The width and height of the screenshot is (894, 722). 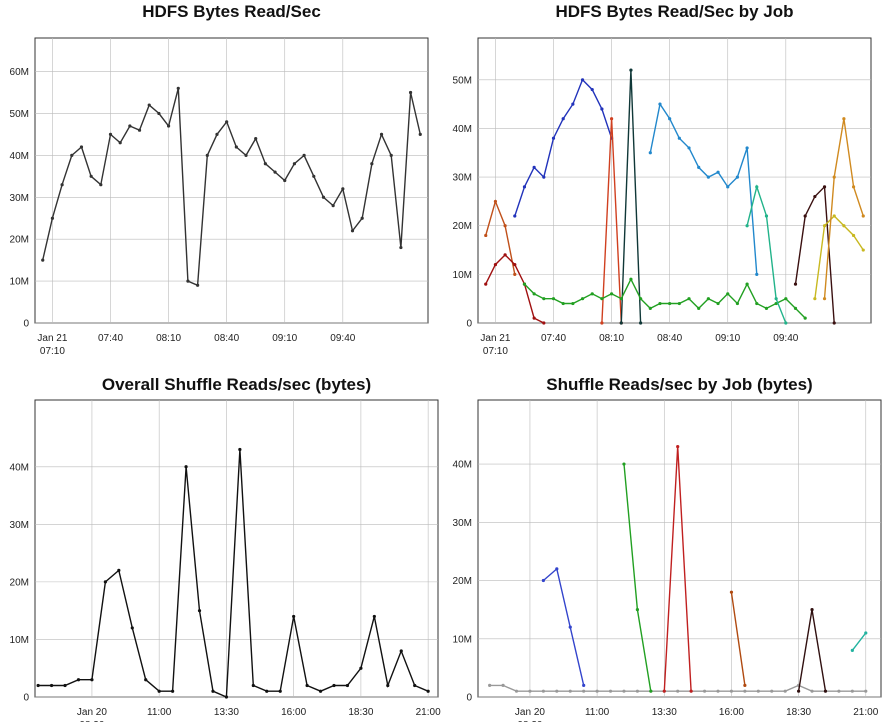 I want to click on series-line, so click(x=703, y=188).